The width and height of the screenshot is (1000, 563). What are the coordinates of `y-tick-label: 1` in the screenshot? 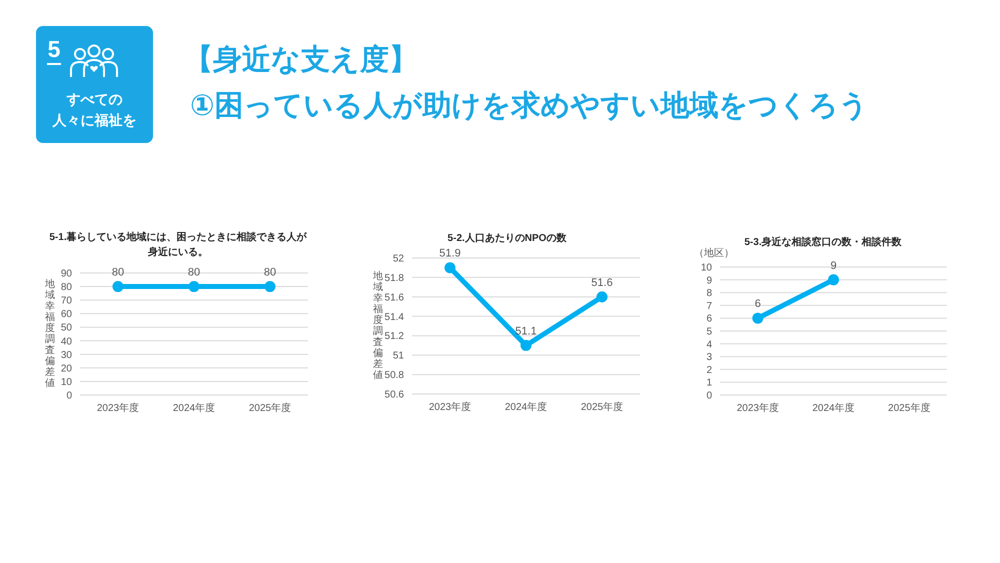 It's located at (709, 383).